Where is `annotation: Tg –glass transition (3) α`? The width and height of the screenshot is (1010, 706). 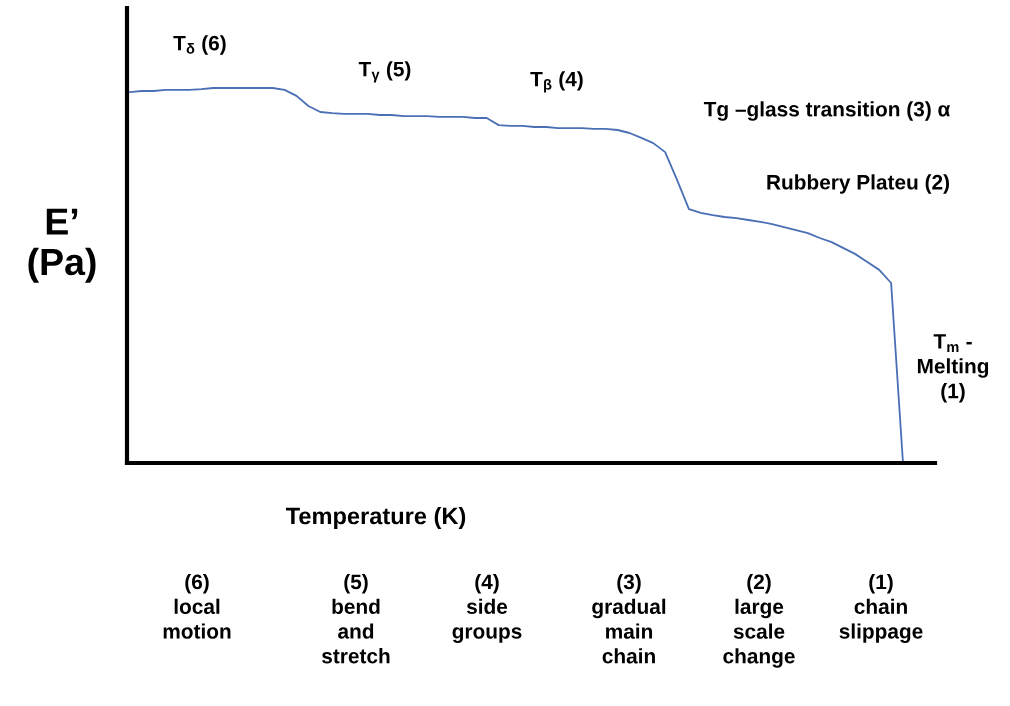 annotation: Tg –glass transition (3) α is located at coordinates (827, 111).